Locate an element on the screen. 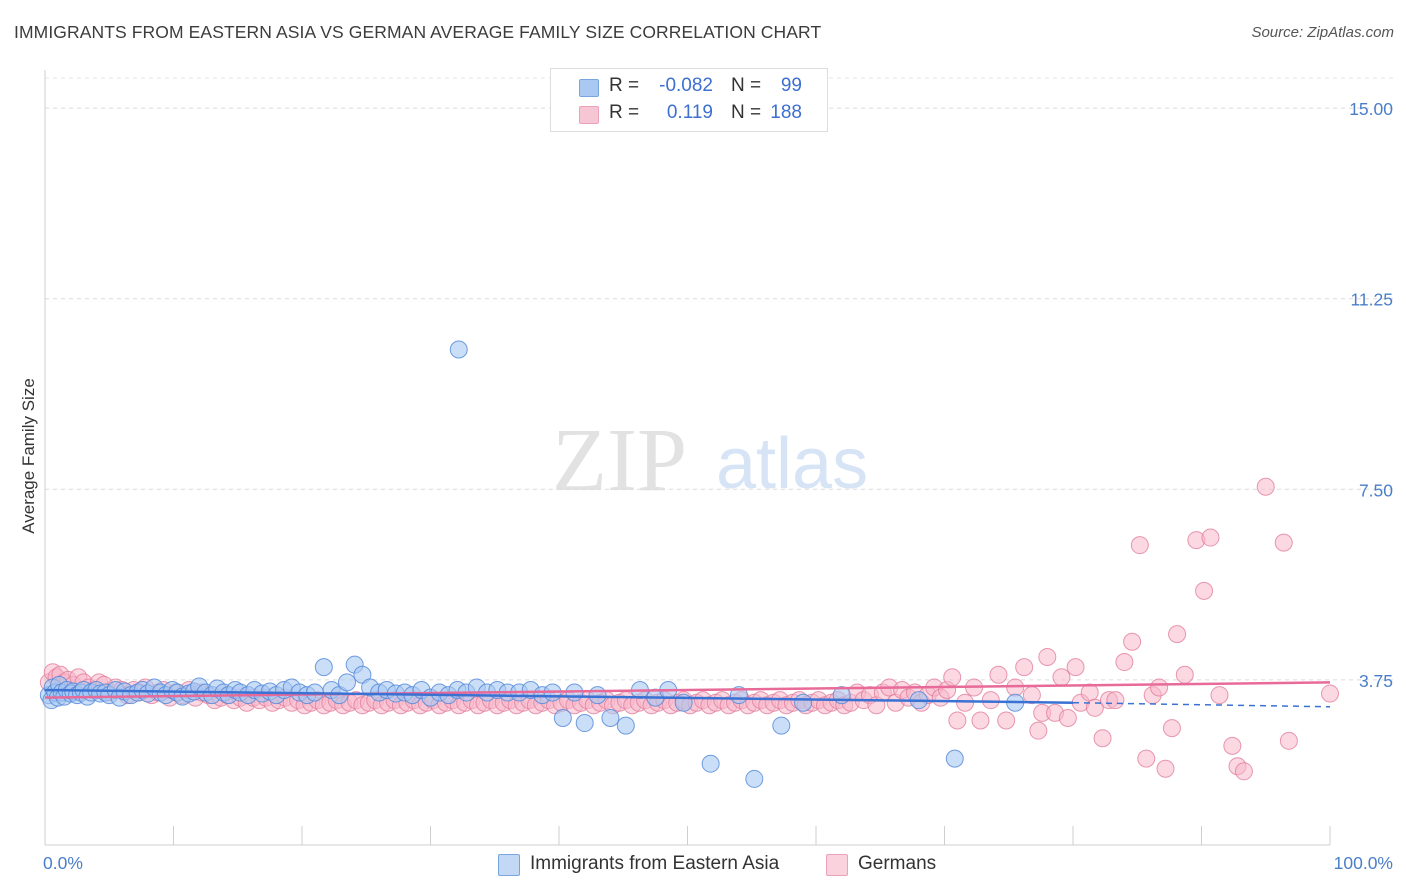 The height and width of the screenshot is (892, 1406). legend-row-germans: R = 0.119 N = 188 is located at coordinates (689, 114).